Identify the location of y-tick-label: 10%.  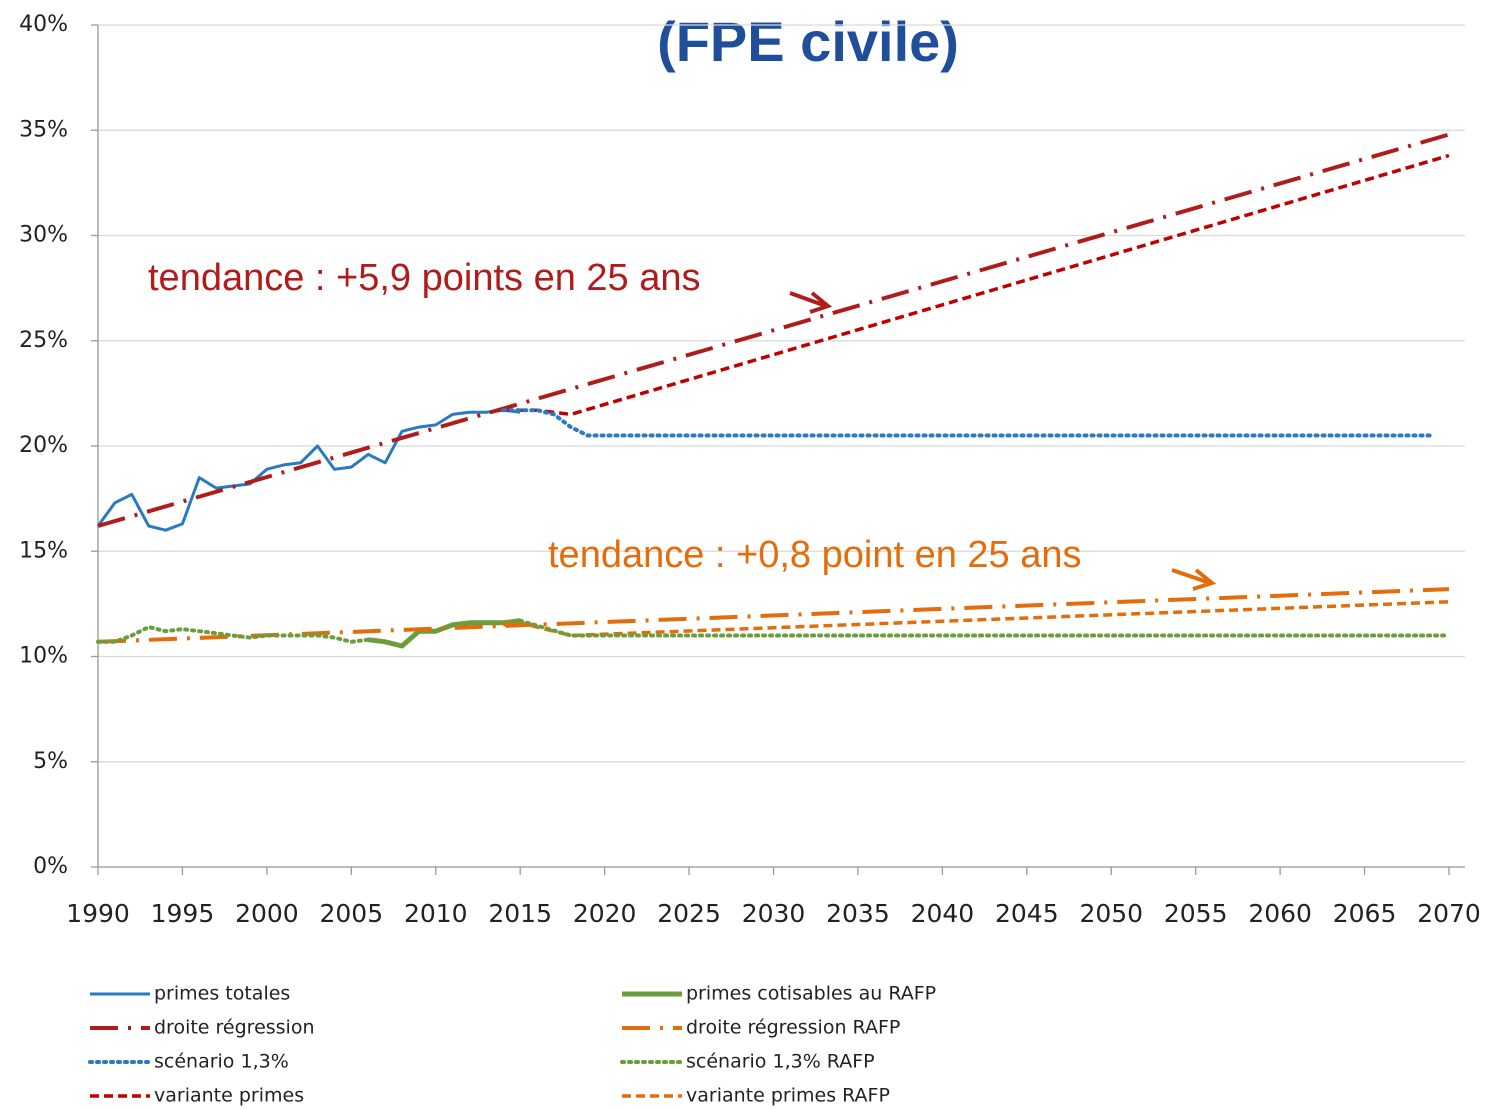
(43, 656).